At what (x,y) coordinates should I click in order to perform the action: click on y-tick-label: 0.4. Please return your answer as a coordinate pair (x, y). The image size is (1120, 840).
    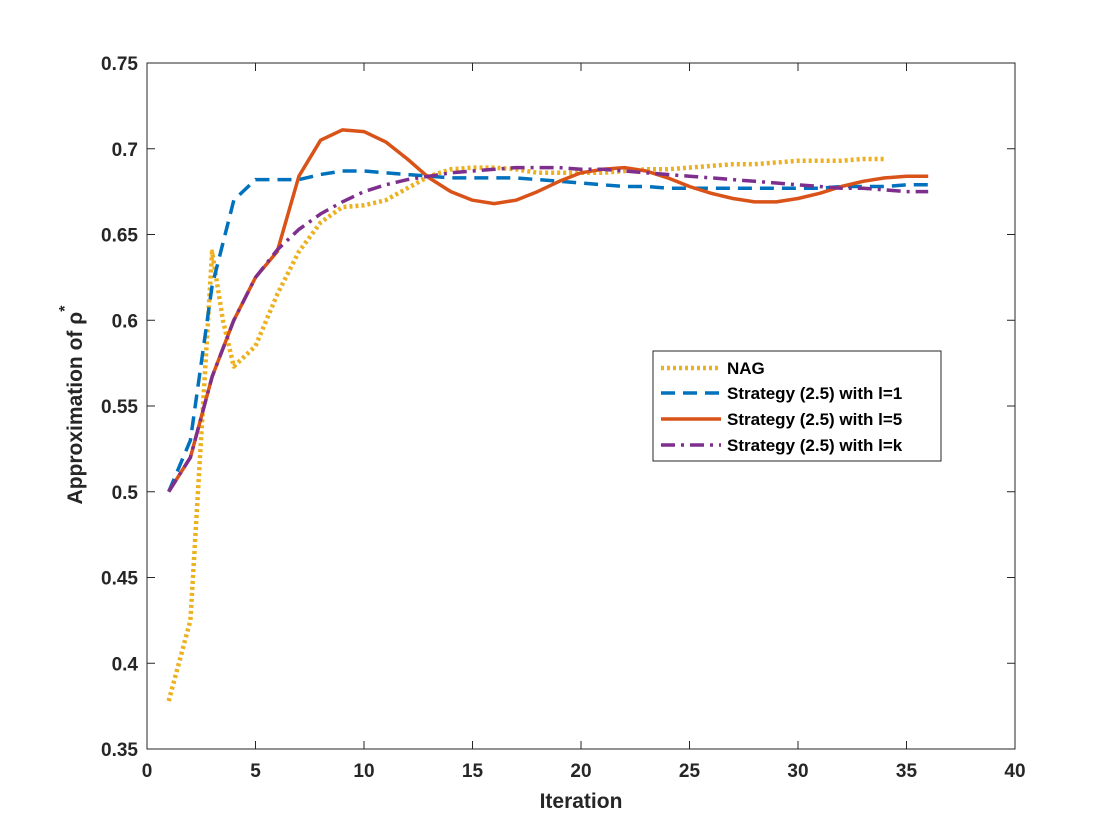
    Looking at the image, I should click on (125, 664).